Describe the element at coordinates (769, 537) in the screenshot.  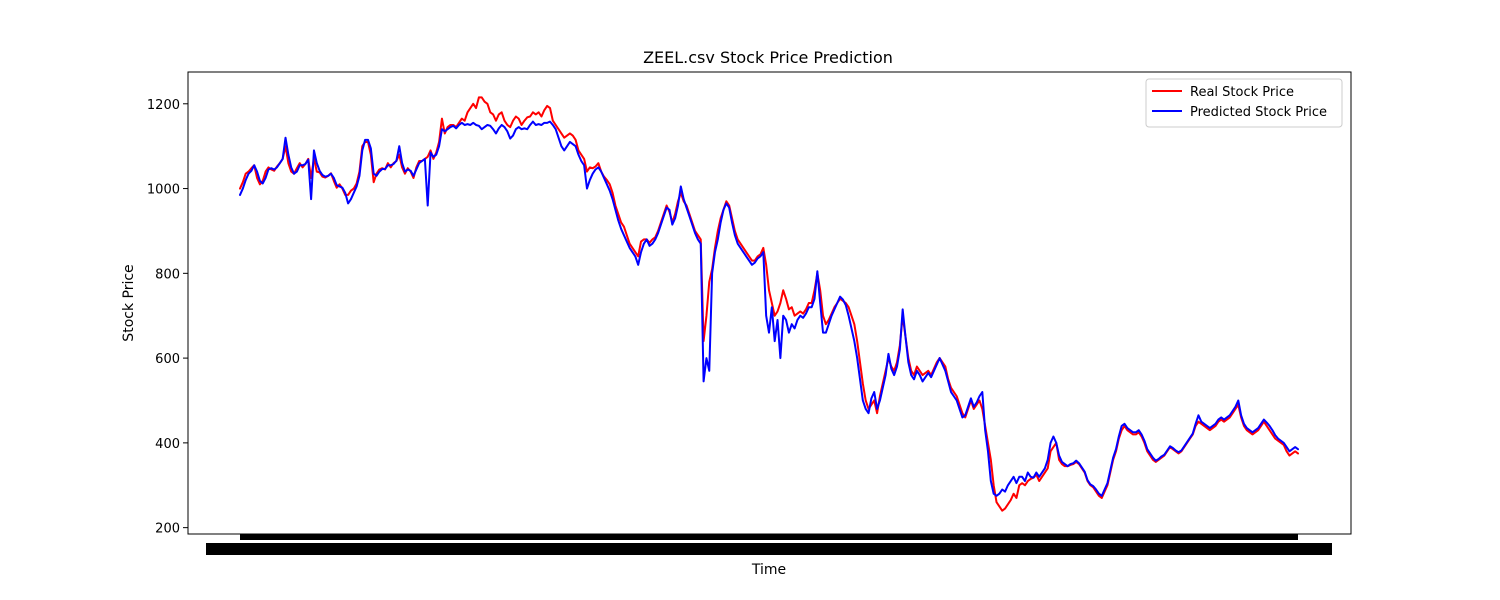
I see `x-tick-strip` at that location.